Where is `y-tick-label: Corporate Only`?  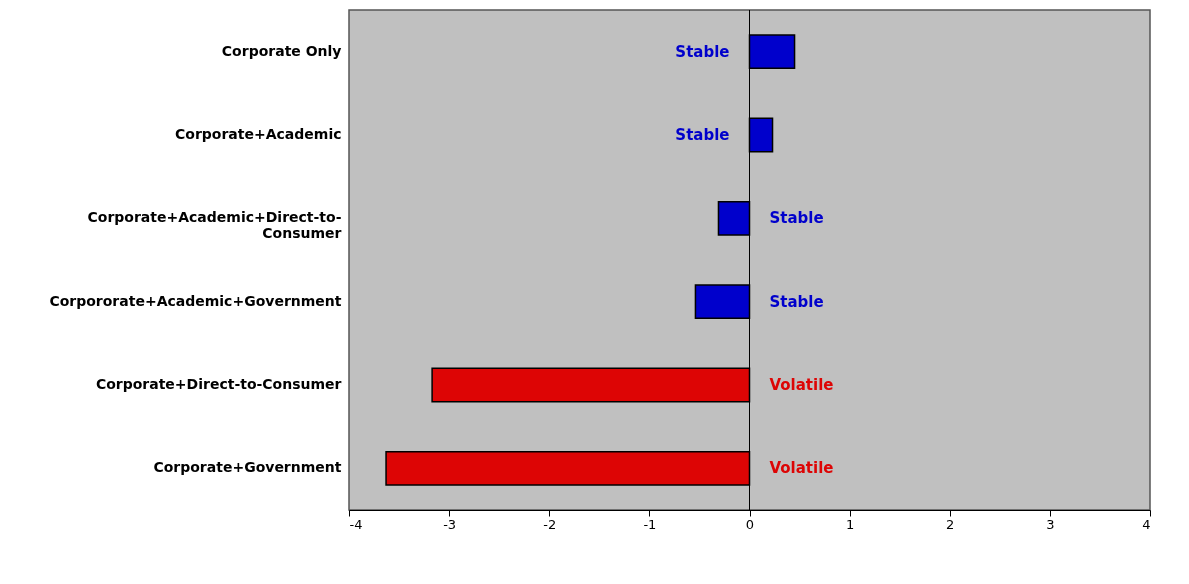
y-tick-label: Corporate Only is located at coordinates (281, 50).